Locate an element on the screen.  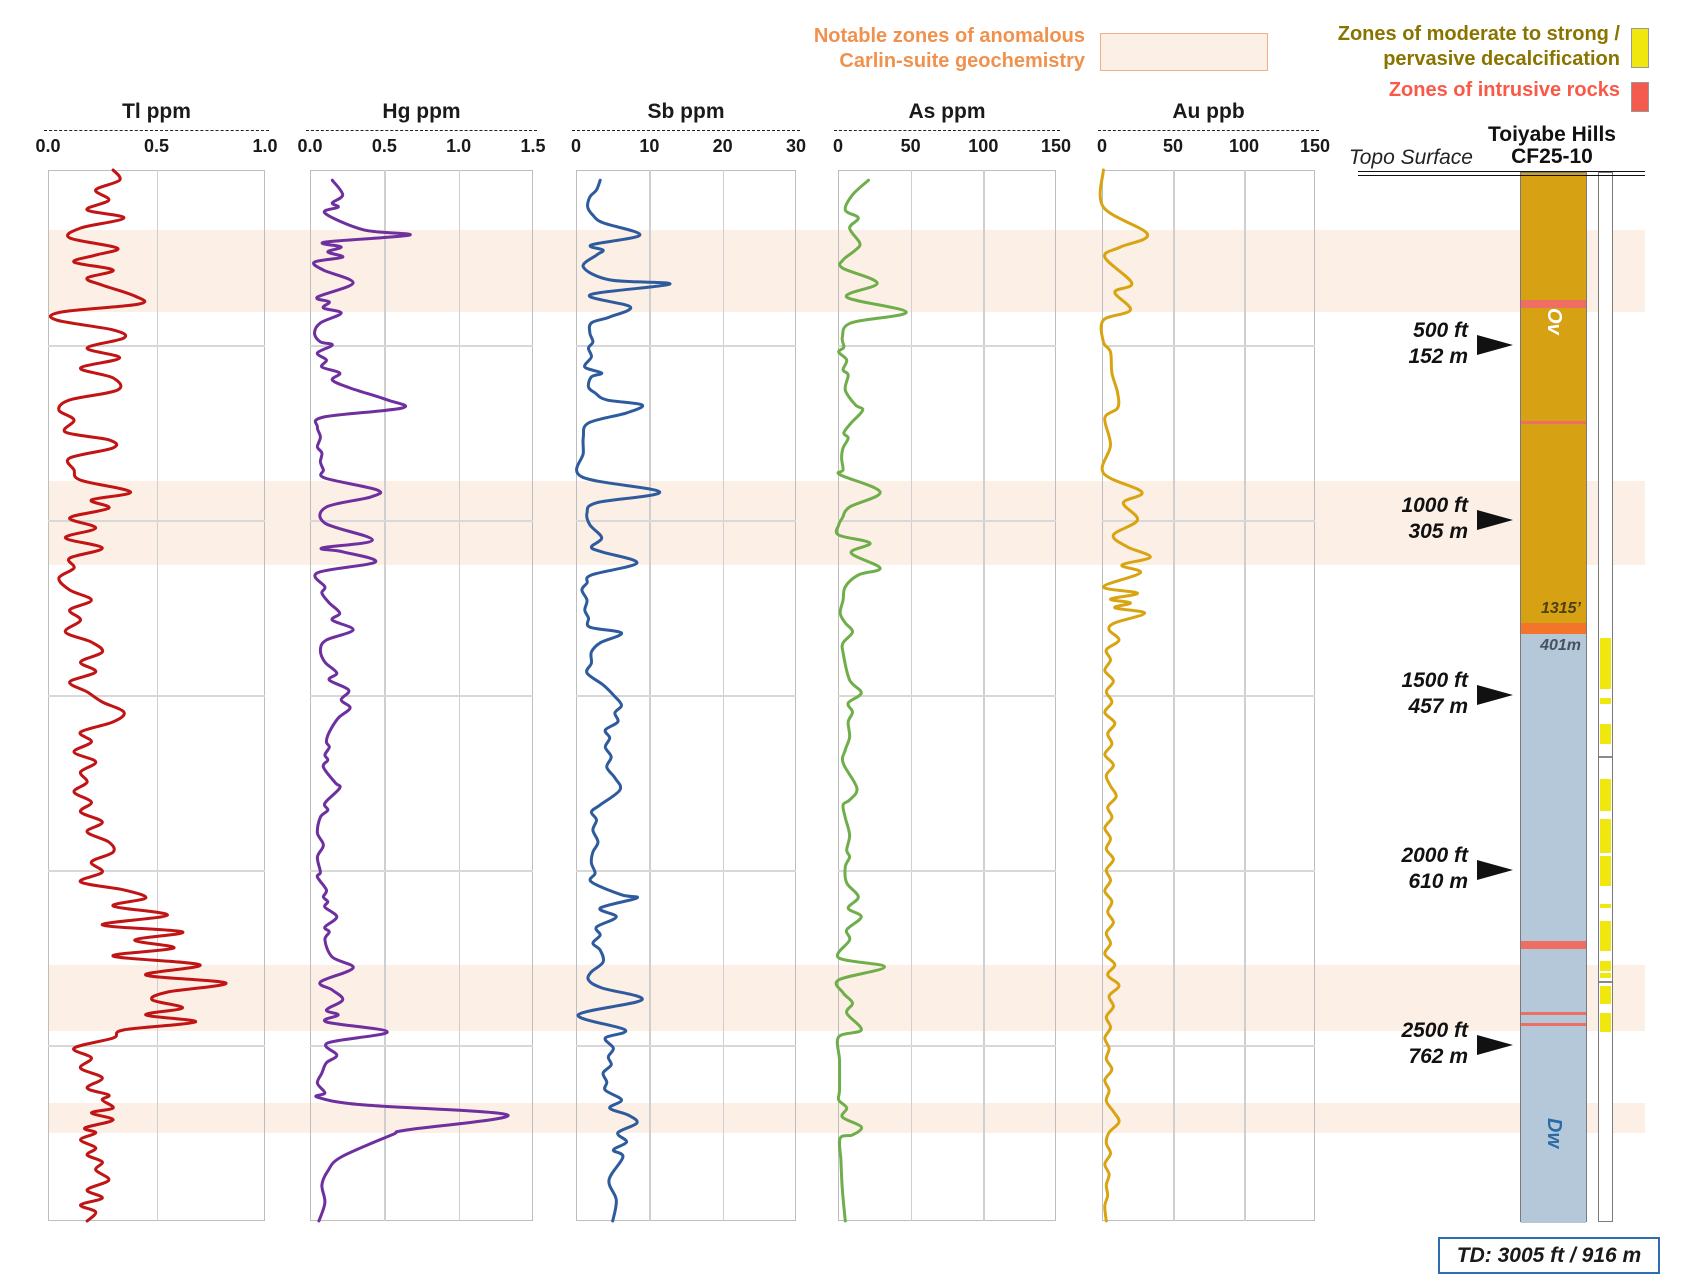
track-title-hg: Hg ppm is located at coordinates (421, 111).